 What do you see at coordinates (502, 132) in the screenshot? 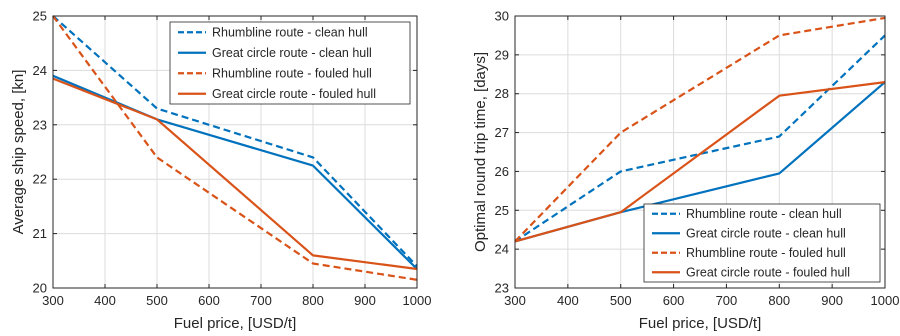
I see `y-tick-label: 27` at bounding box center [502, 132].